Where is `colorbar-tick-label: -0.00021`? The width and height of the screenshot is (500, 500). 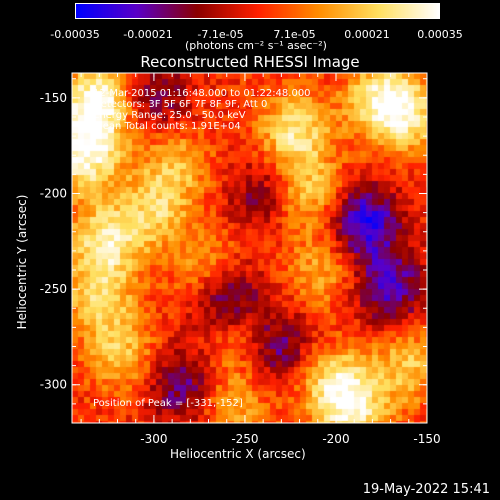 colorbar-tick-label: -0.00021 is located at coordinates (148, 34).